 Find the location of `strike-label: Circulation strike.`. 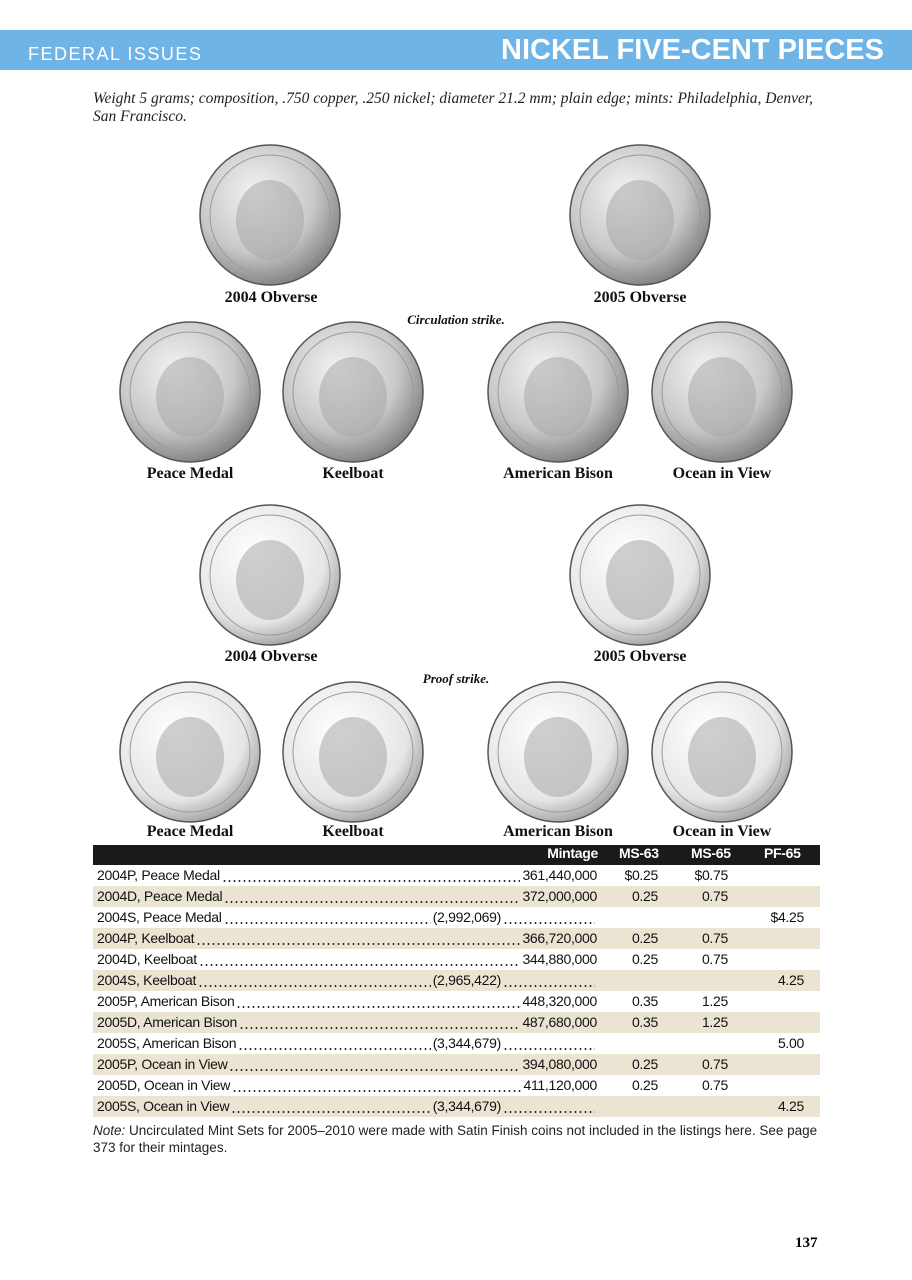

strike-label: Circulation strike. is located at coordinates (456, 319).